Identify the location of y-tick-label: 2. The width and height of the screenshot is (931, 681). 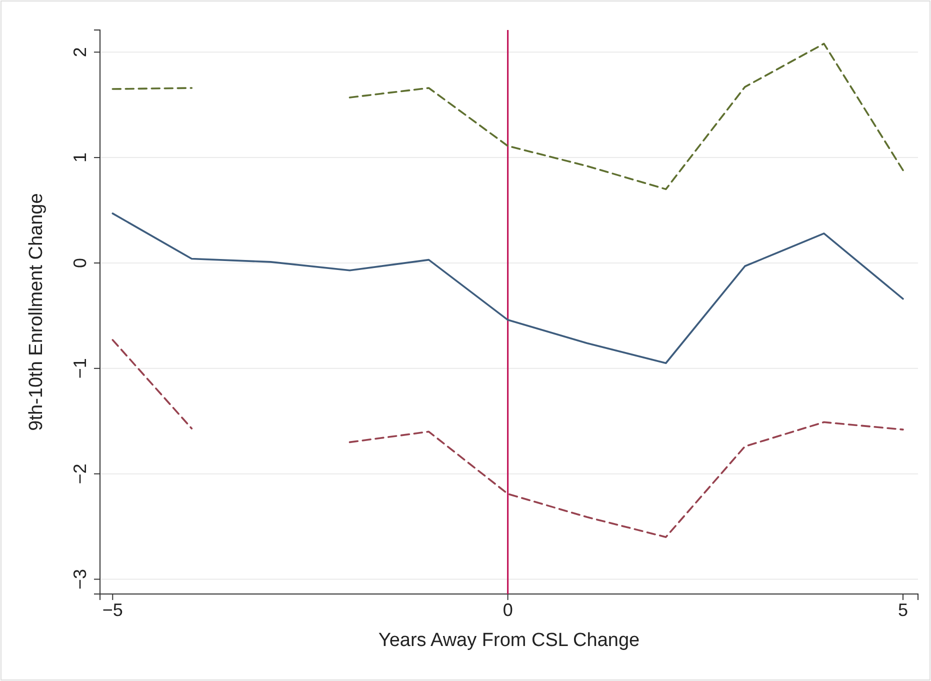
(80, 52).